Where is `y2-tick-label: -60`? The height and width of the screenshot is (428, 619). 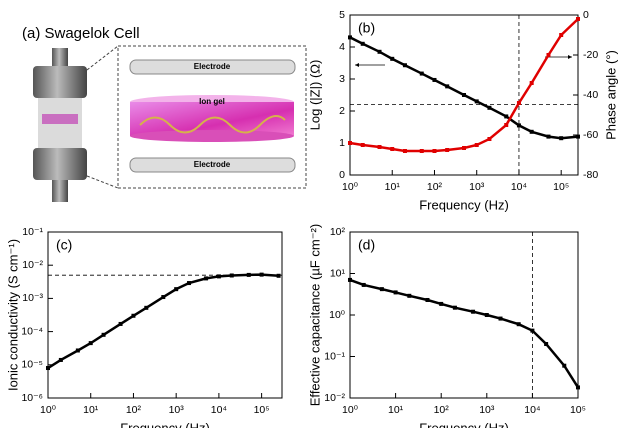
y2-tick-label: -60 is located at coordinates (590, 135).